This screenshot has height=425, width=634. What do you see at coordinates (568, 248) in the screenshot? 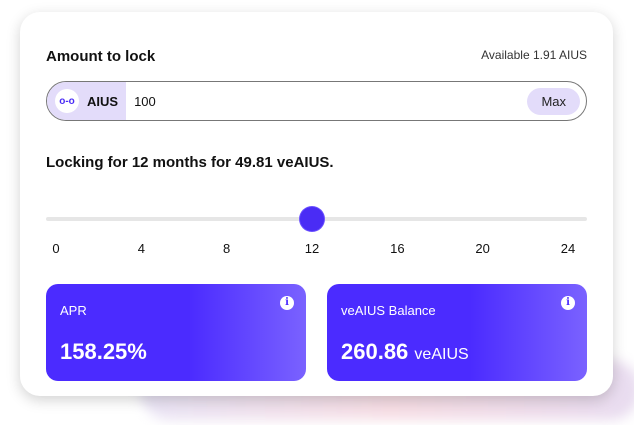
I see `slider-tick-label: 24` at bounding box center [568, 248].